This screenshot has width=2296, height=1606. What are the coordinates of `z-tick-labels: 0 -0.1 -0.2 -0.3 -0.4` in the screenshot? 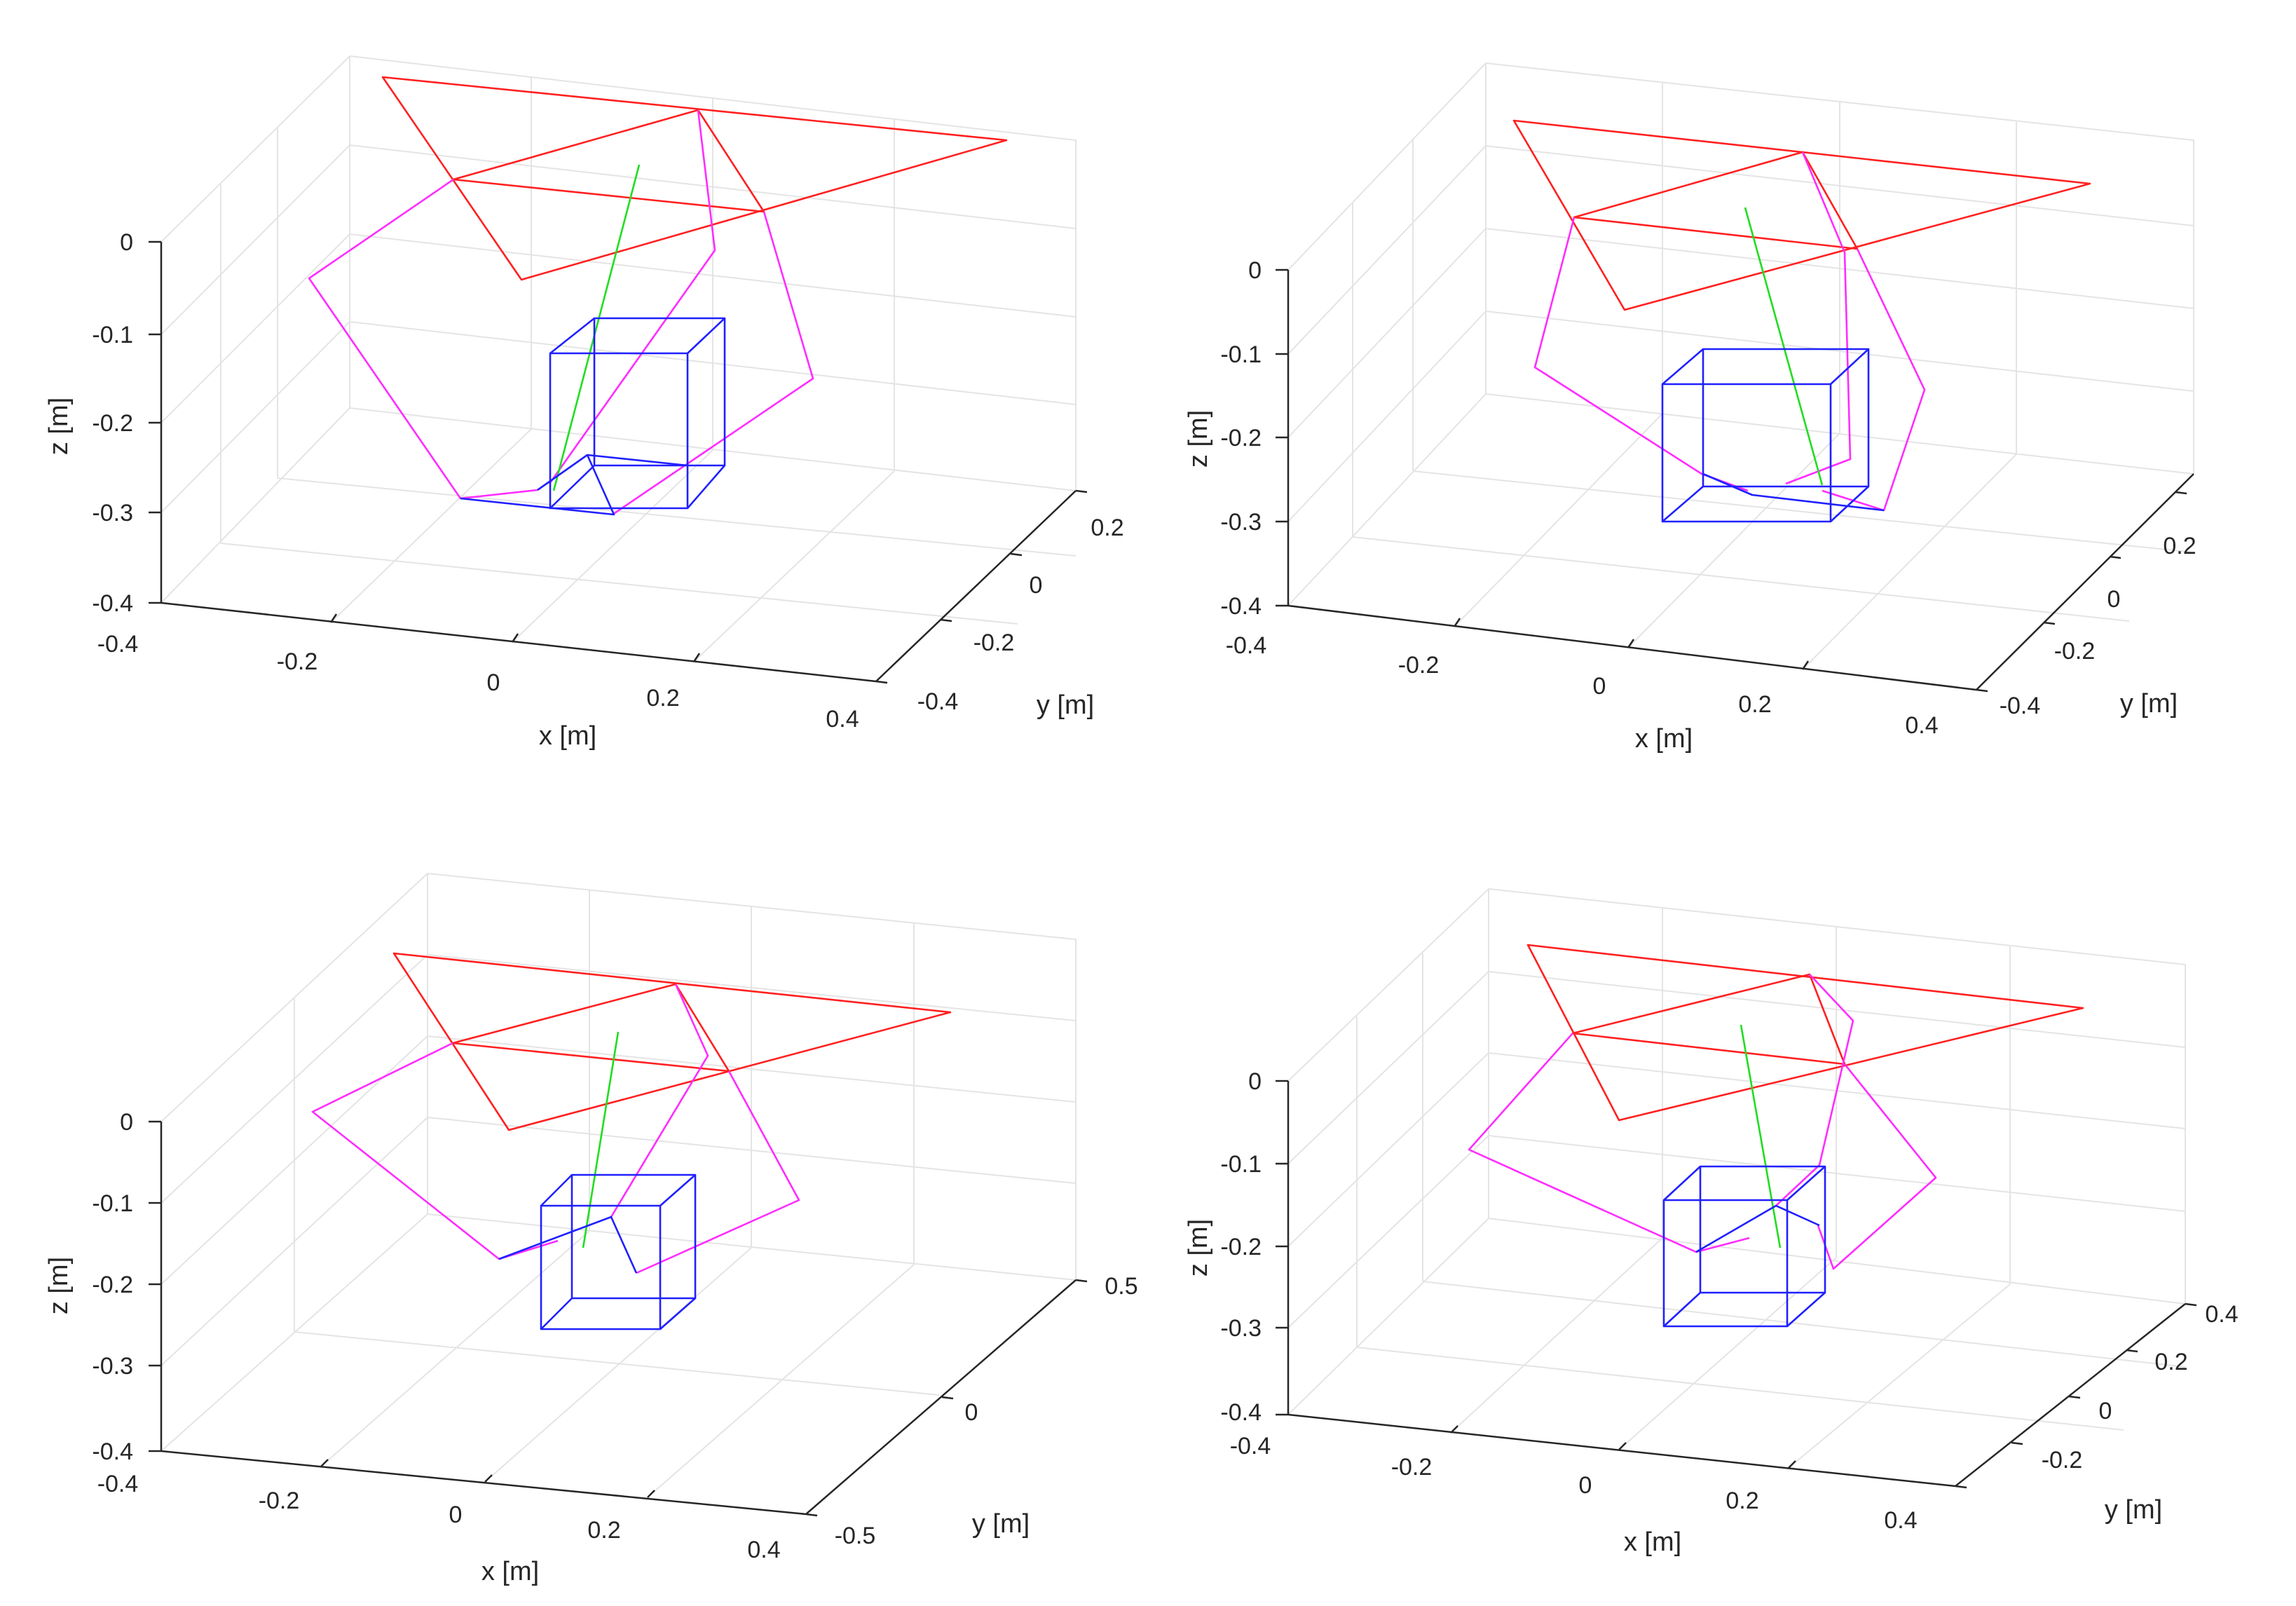 It's located at (1241, 1247).